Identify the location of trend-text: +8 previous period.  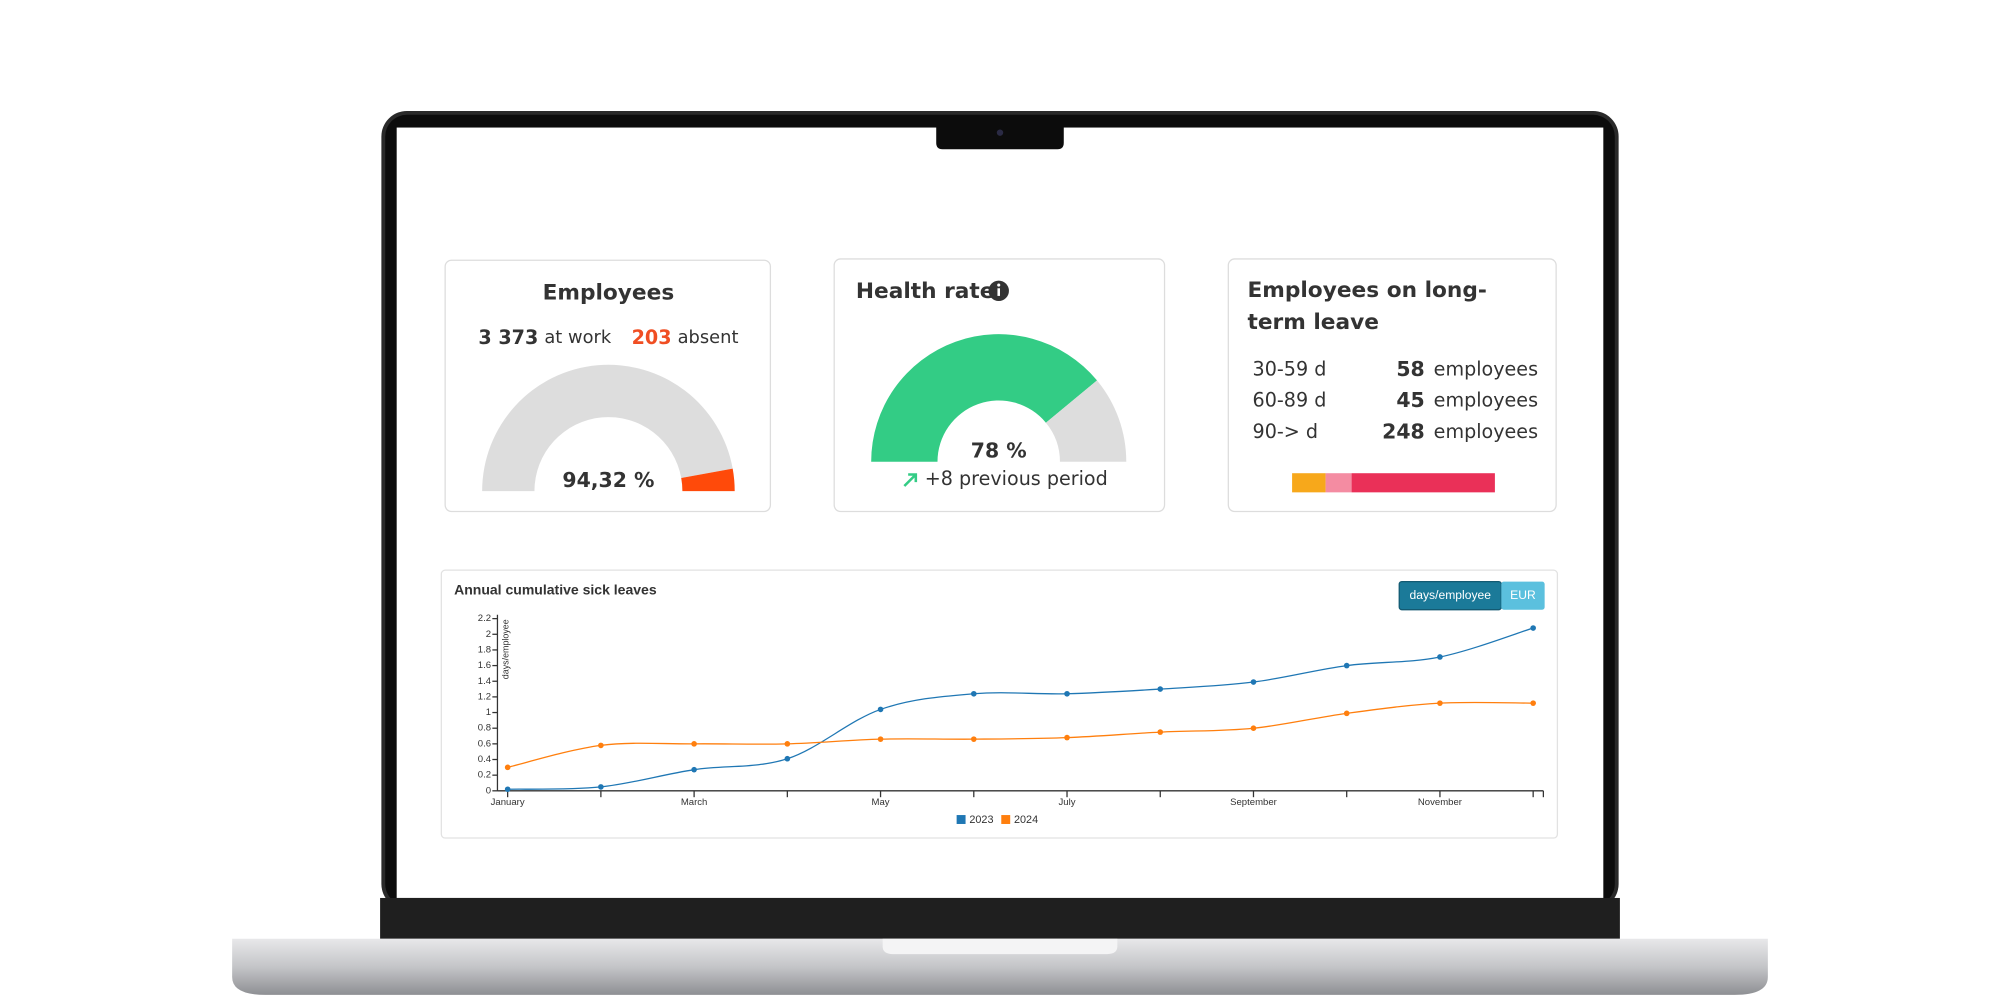
(1016, 478).